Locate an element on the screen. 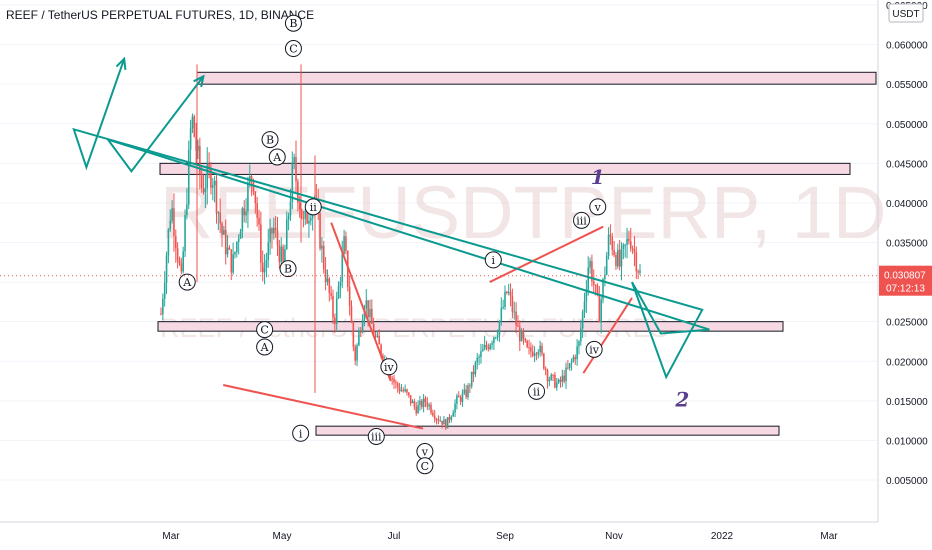 The image size is (932, 550). degree-label: 2 is located at coordinates (681, 399).